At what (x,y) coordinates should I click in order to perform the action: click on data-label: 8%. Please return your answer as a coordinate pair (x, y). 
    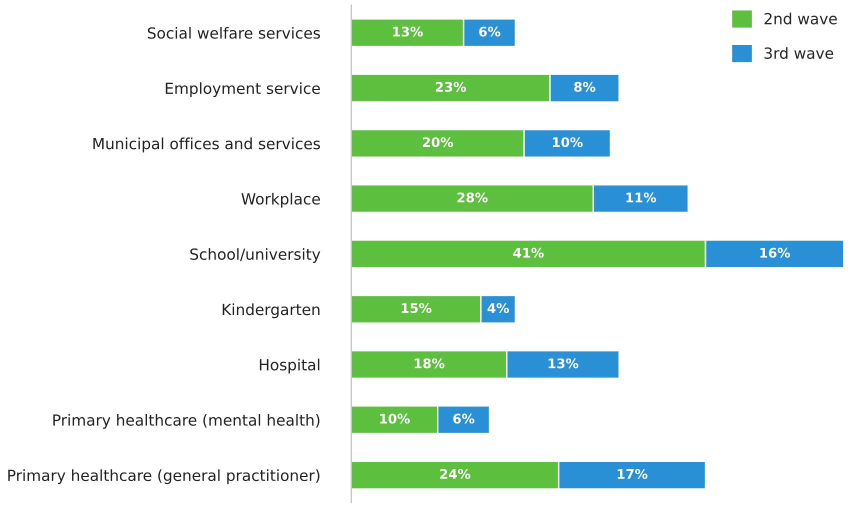
    Looking at the image, I should click on (585, 87).